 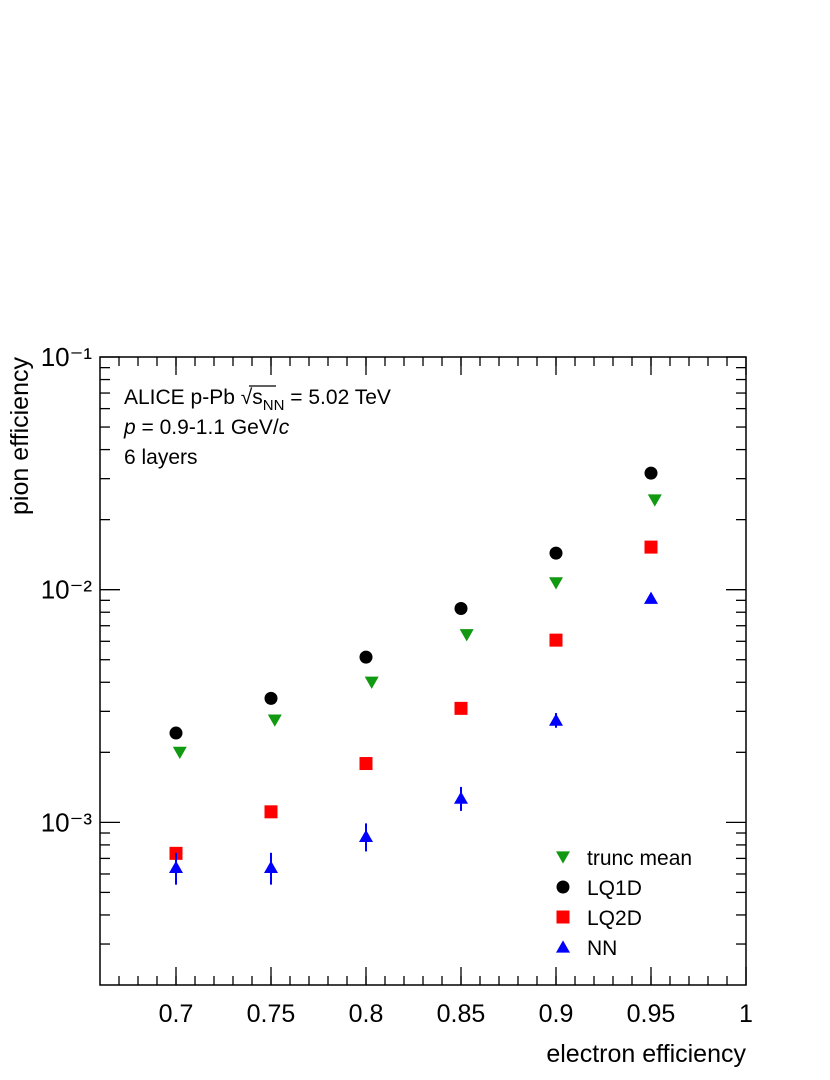 What do you see at coordinates (284, 427) in the screenshot?
I see `annotation-text: c` at bounding box center [284, 427].